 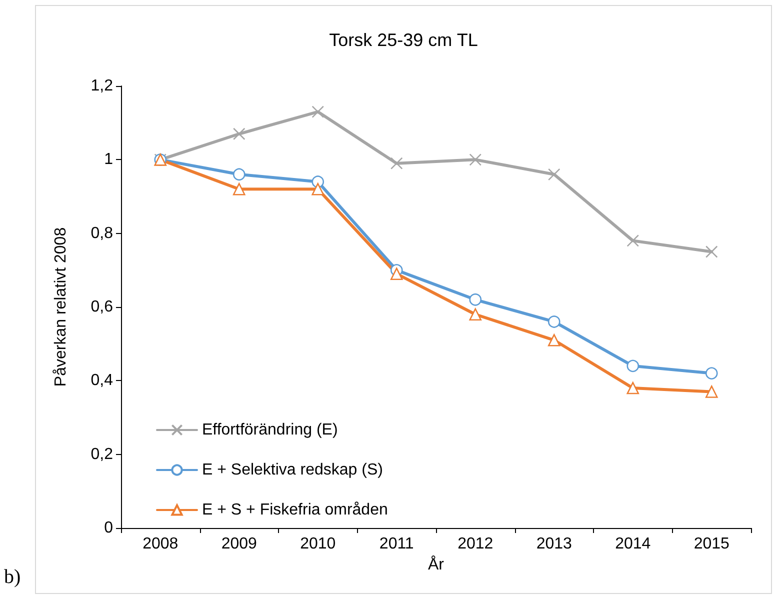 I want to click on y-tick-label: 1,2, so click(x=102, y=86).